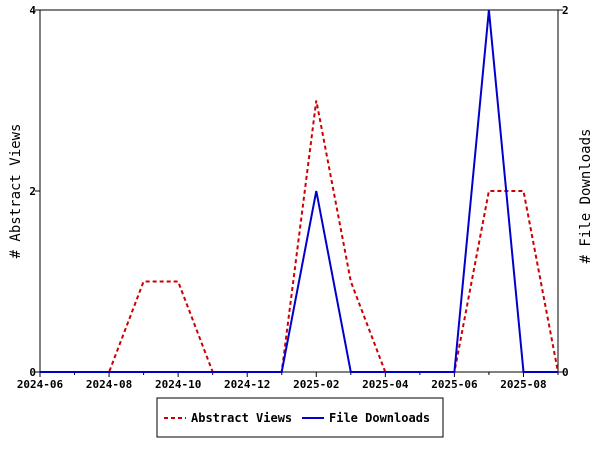 This screenshot has width=600, height=450. Describe the element at coordinates (241, 418) in the screenshot. I see `legend-label-abstract-views: Abstract Views` at that location.